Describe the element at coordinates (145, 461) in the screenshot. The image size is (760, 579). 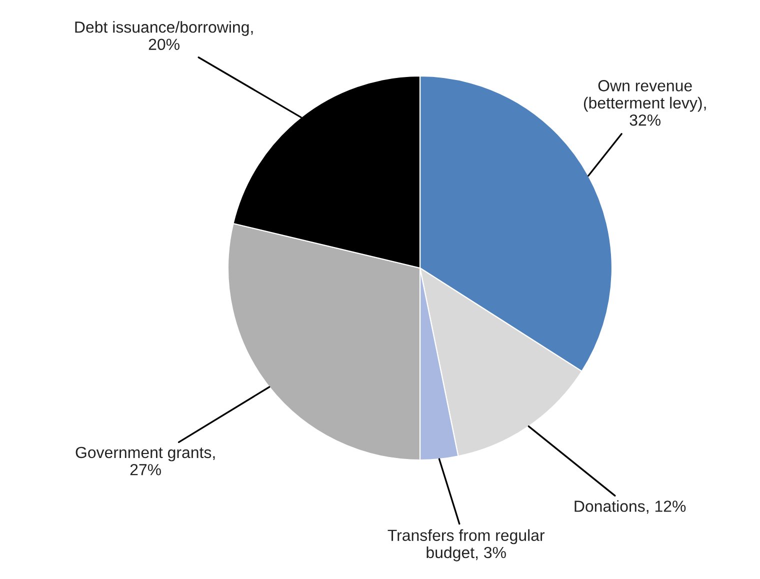
I see `slice-label: Government grants, 27%` at that location.